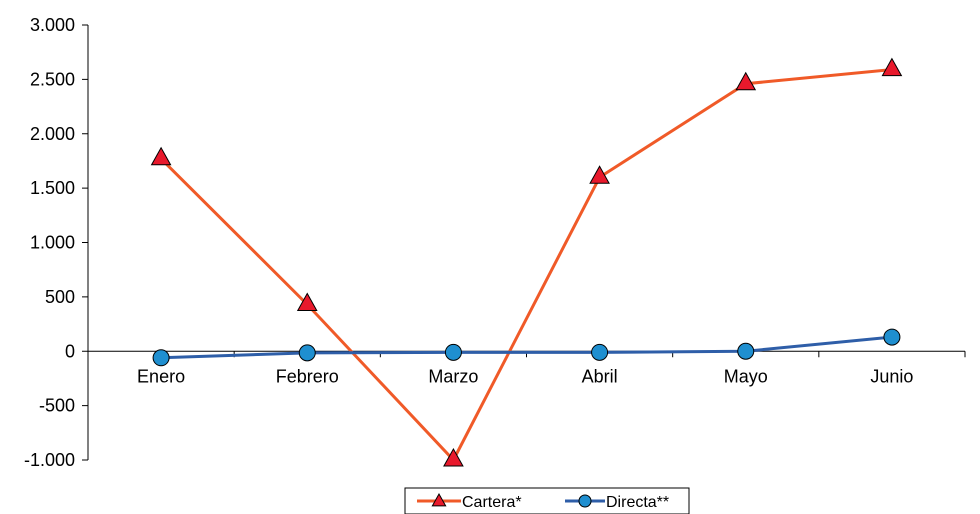 Image resolution: width=980 pixels, height=514 pixels. Describe the element at coordinates (307, 376) in the screenshot. I see `x-tick-label: Febrero` at that location.